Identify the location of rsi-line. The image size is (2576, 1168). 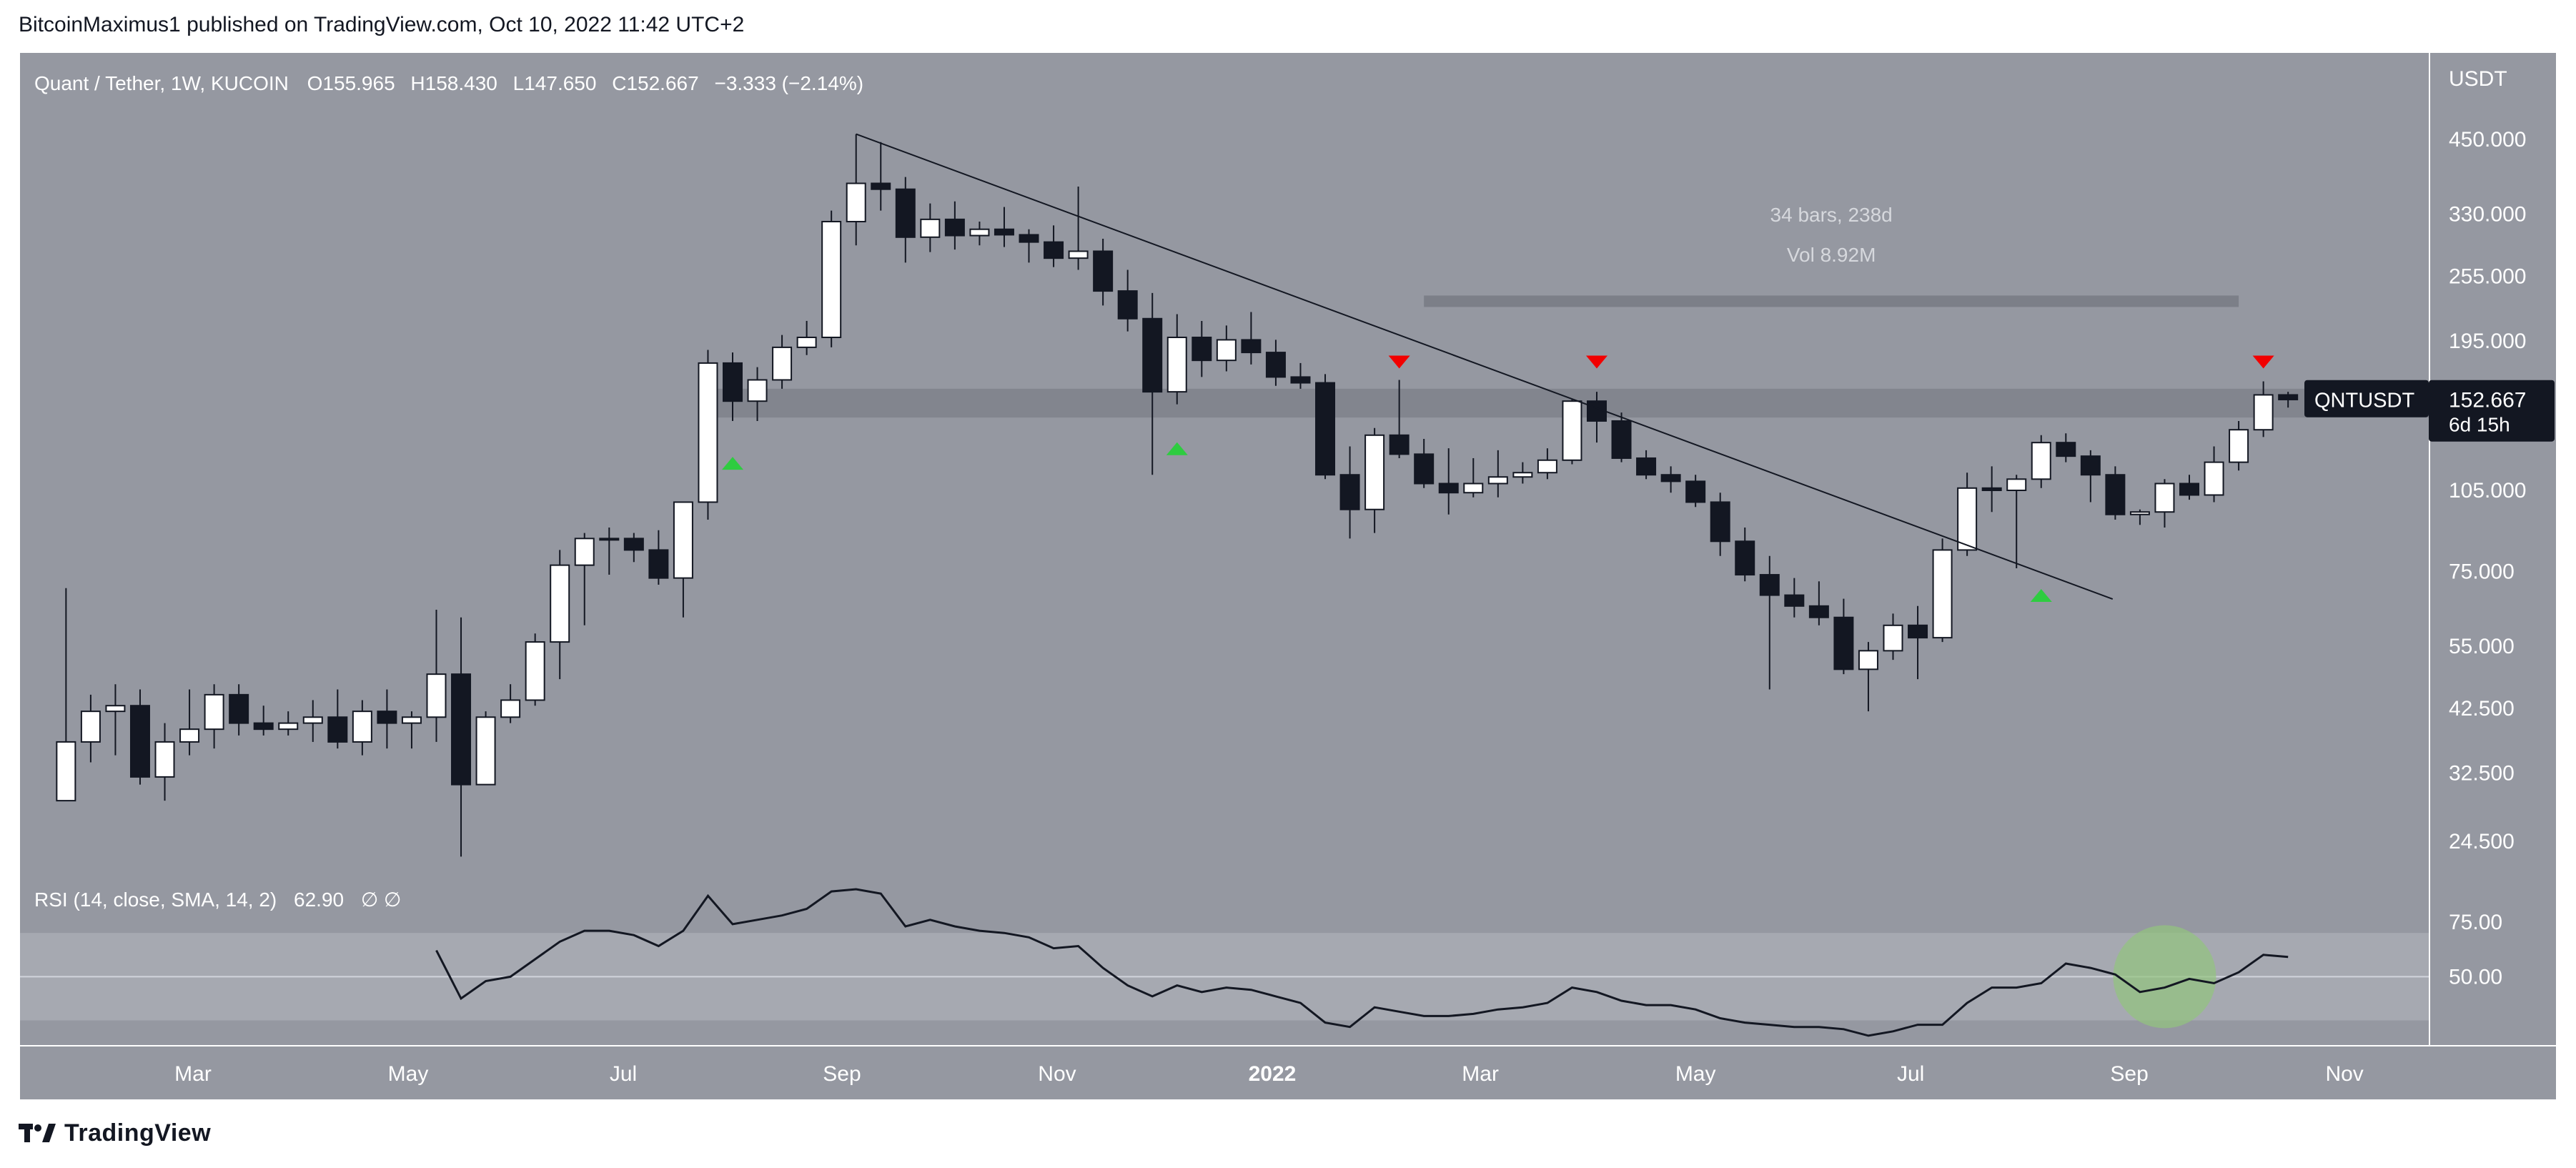
(1362, 962).